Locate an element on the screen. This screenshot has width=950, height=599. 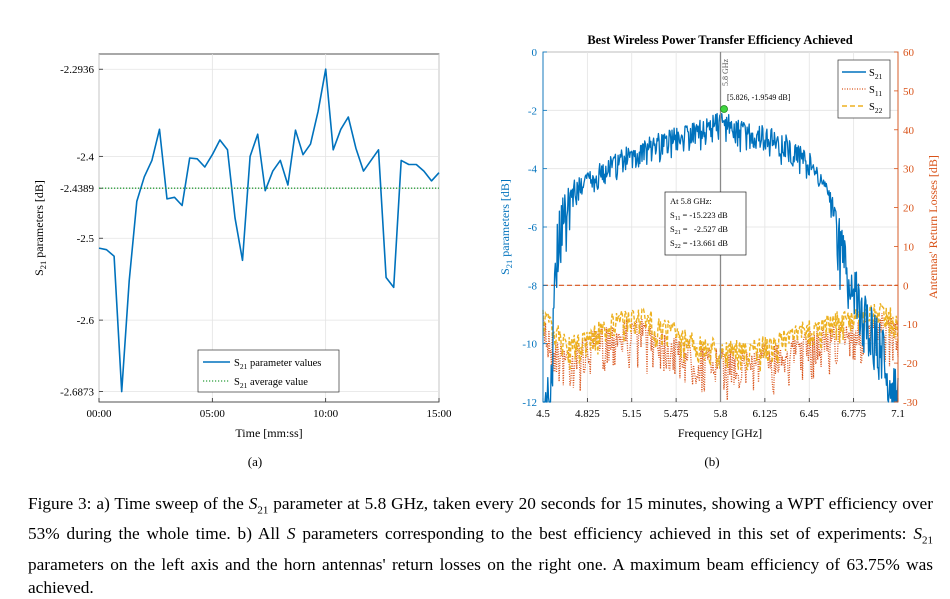
y-left-tick-label: -8 is located at coordinates (533, 286).